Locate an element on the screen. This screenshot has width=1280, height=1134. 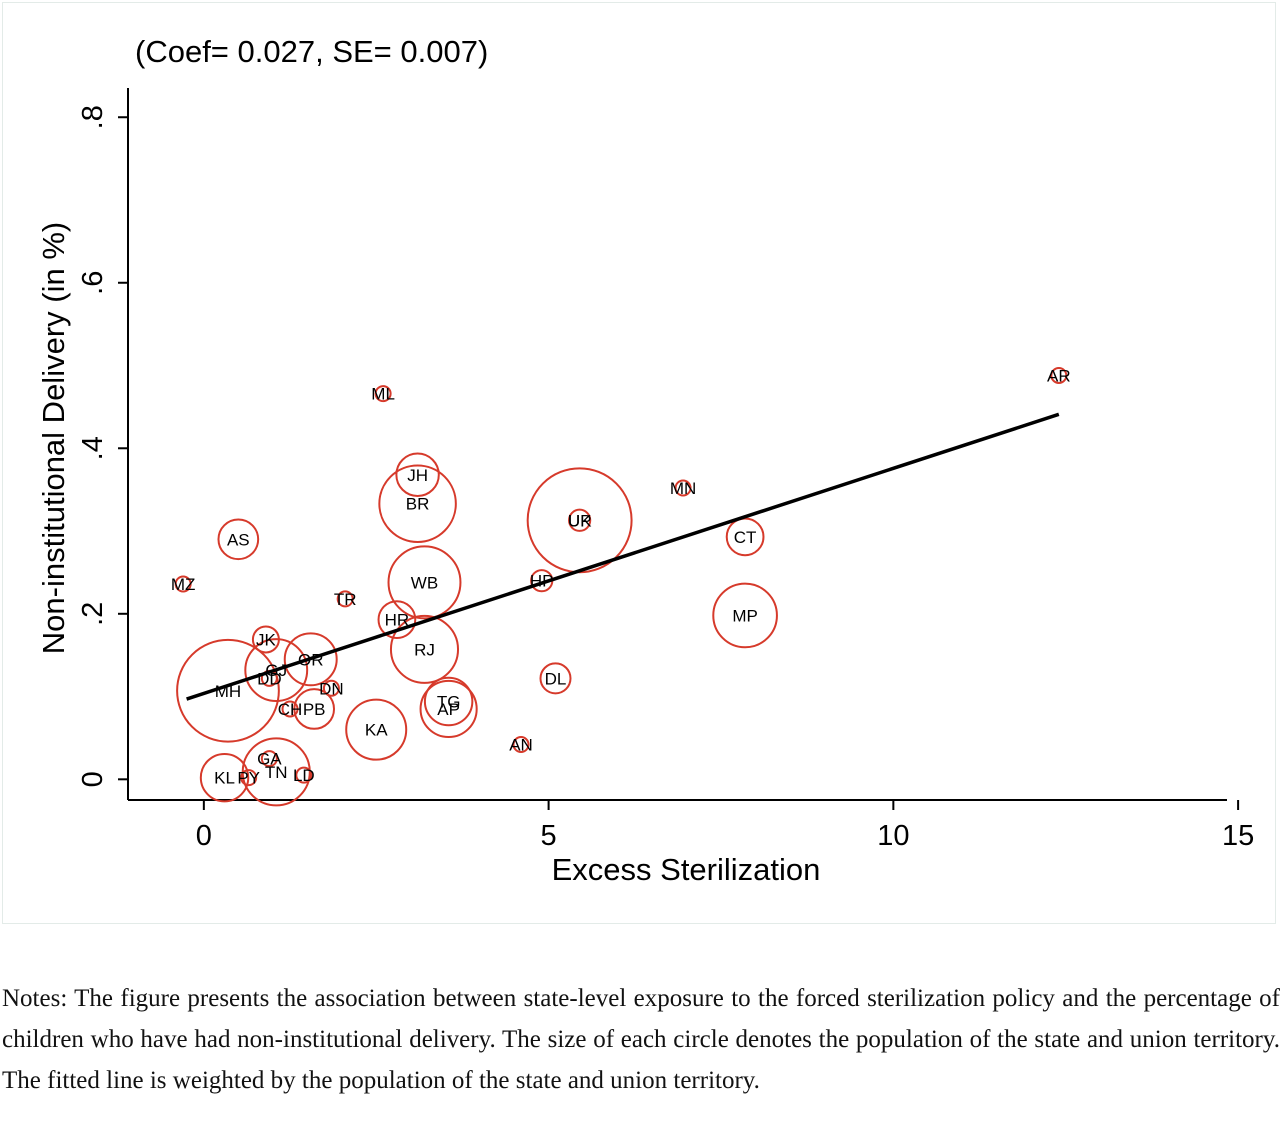
point-label-ch: CH is located at coordinates (290, 709).